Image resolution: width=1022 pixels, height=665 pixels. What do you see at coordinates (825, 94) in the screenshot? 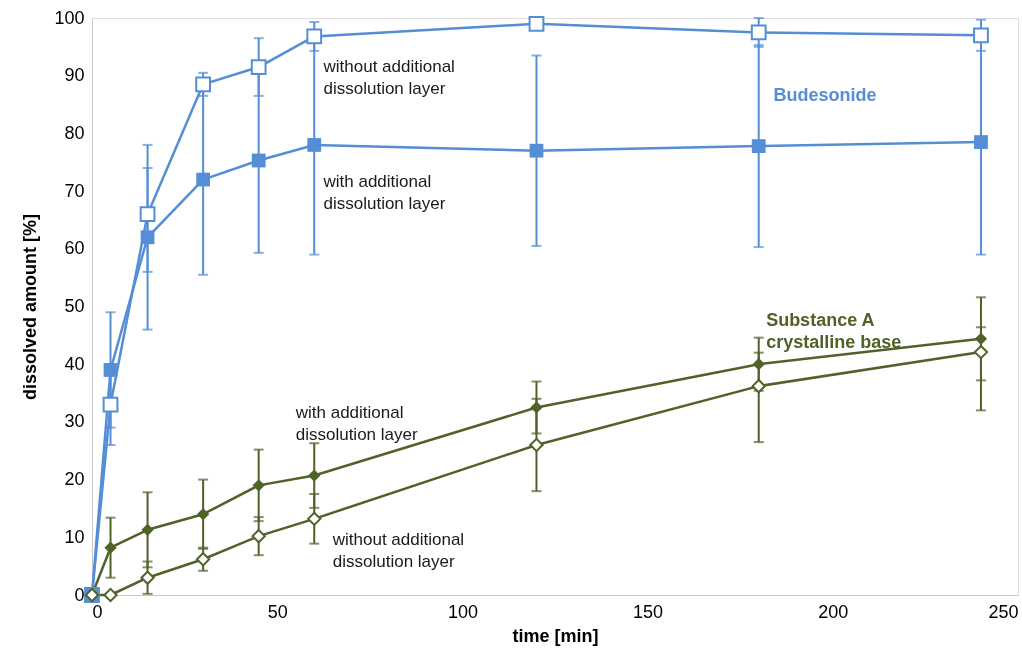
I see `annotation: Budesonide` at bounding box center [825, 94].